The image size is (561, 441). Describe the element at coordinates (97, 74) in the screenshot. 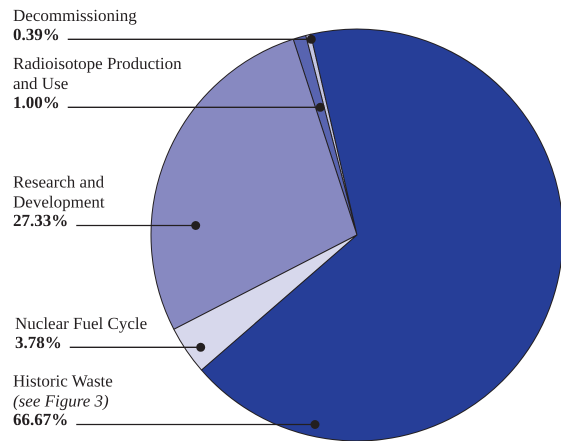

I see `slice-label: Radioisotope Production and Use` at that location.